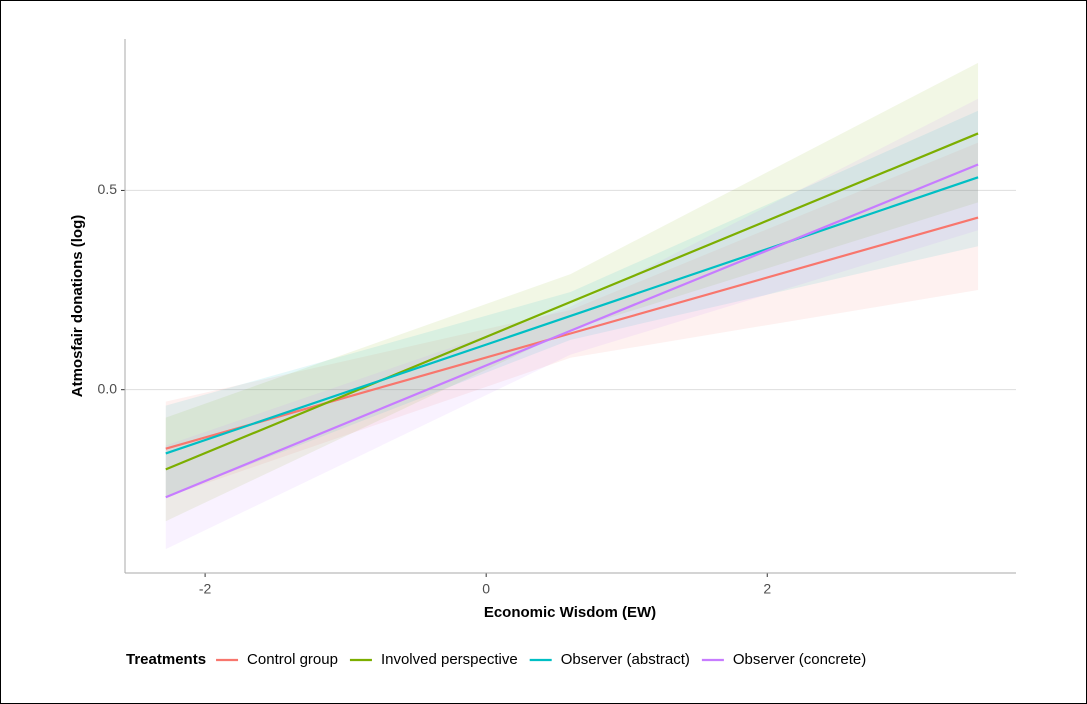 The image size is (1087, 704). I want to click on legend-label: Observer (abstract), so click(625, 659).